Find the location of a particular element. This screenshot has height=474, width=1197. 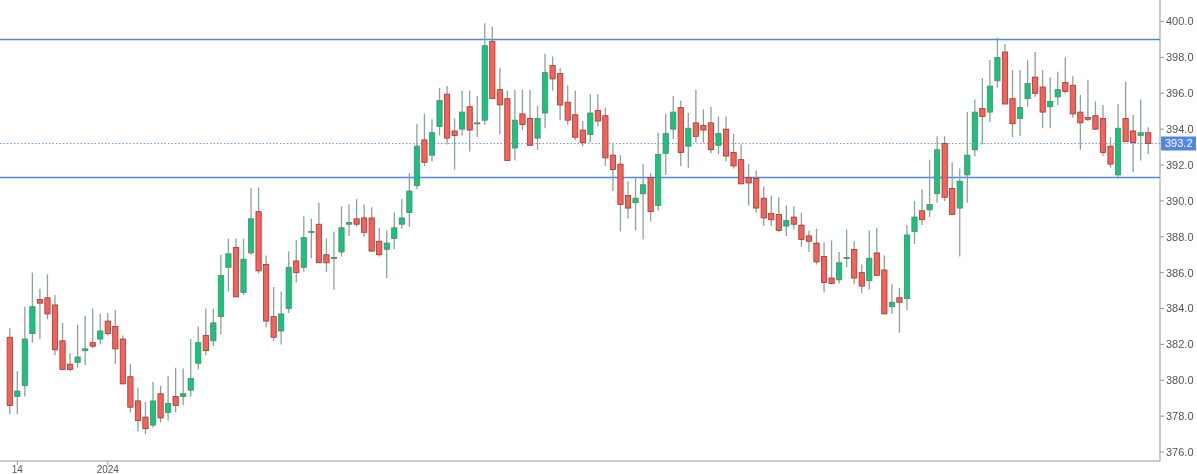

y-tick-label: 390.0 is located at coordinates (1180, 200).